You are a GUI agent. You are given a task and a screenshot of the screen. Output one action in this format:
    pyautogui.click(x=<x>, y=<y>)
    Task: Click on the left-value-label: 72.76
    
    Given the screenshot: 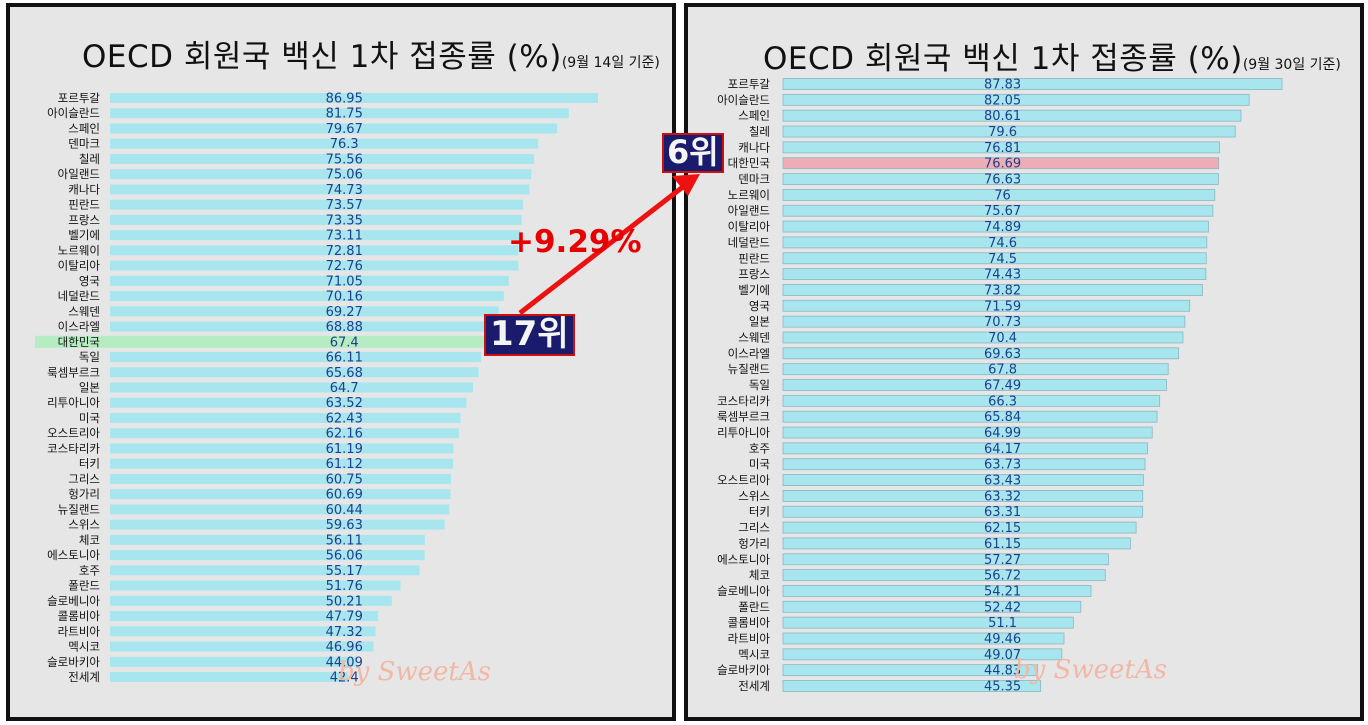 What is the action you would take?
    pyautogui.click(x=344, y=266)
    